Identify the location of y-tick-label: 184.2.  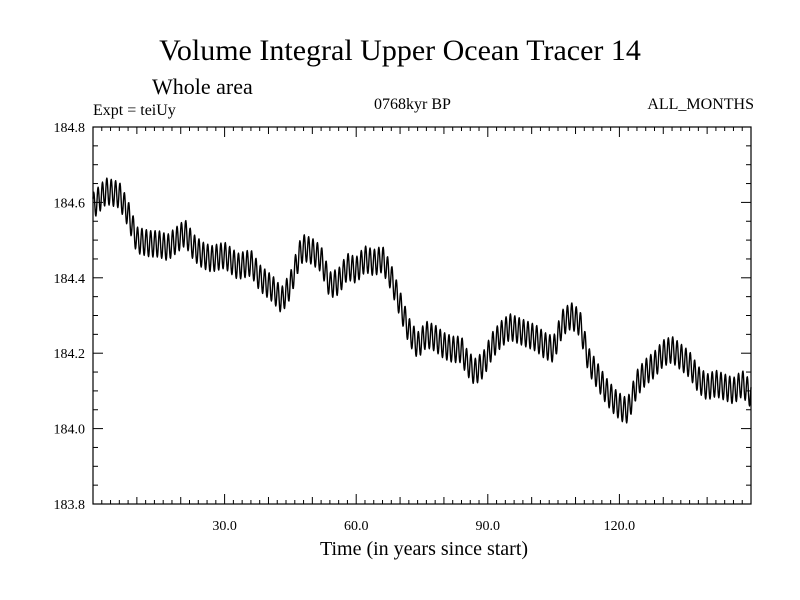
(70, 354).